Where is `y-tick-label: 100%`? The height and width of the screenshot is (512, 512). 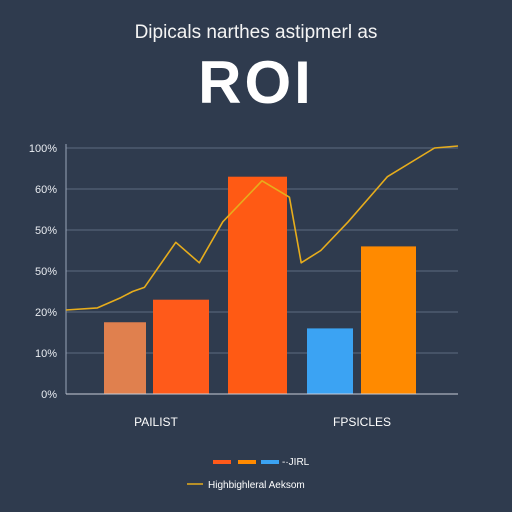 y-tick-label: 100% is located at coordinates (43, 149).